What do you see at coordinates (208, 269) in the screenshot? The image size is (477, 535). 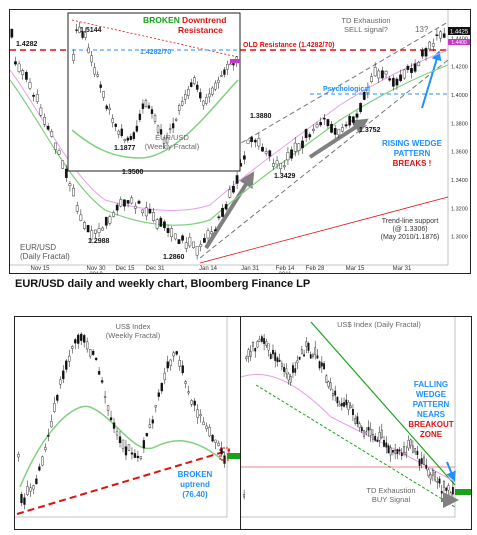 I see `x-tick-label: Jan 14` at bounding box center [208, 269].